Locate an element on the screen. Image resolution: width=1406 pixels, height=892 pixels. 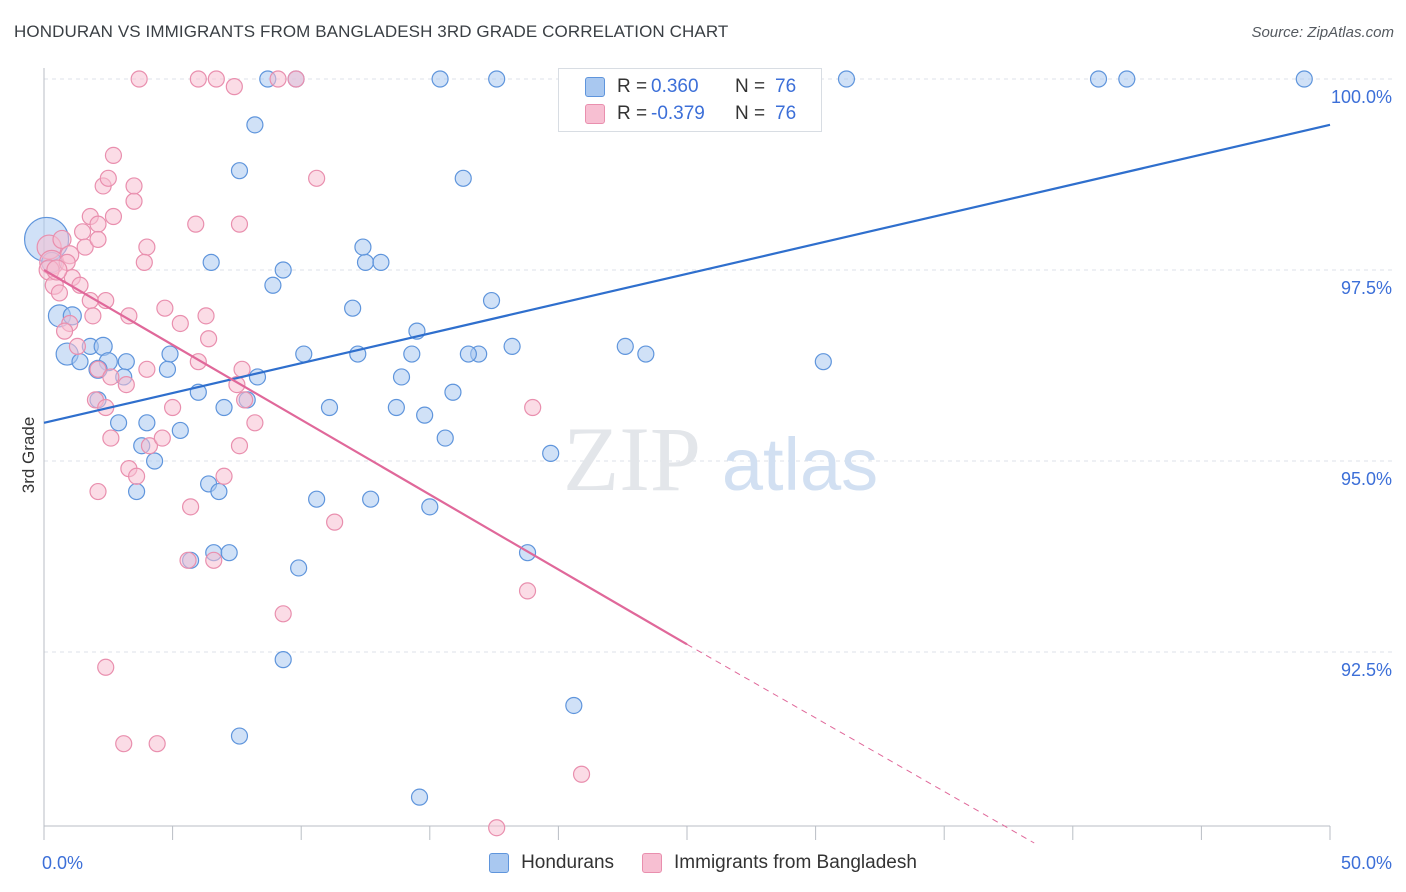
legend-label-bangladesh: Immigrants from Bangladesh is located at coordinates (795, 862).